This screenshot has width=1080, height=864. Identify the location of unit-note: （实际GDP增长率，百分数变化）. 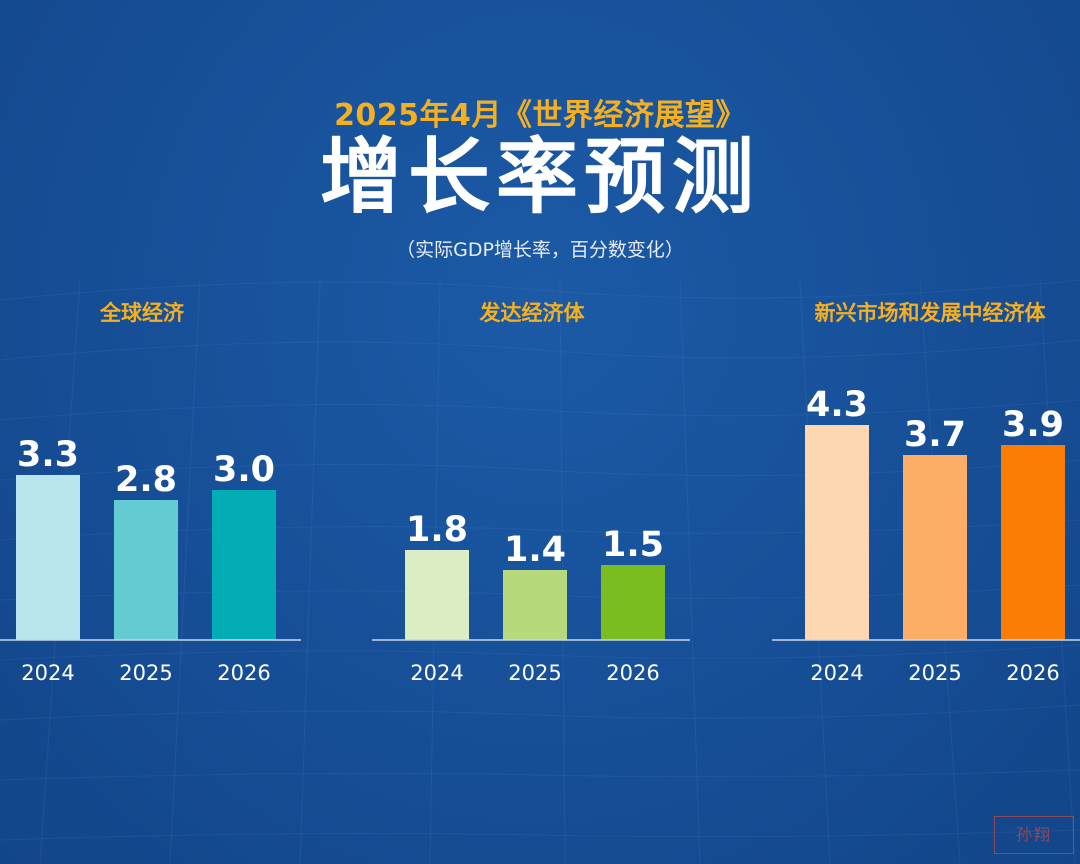
(540, 250).